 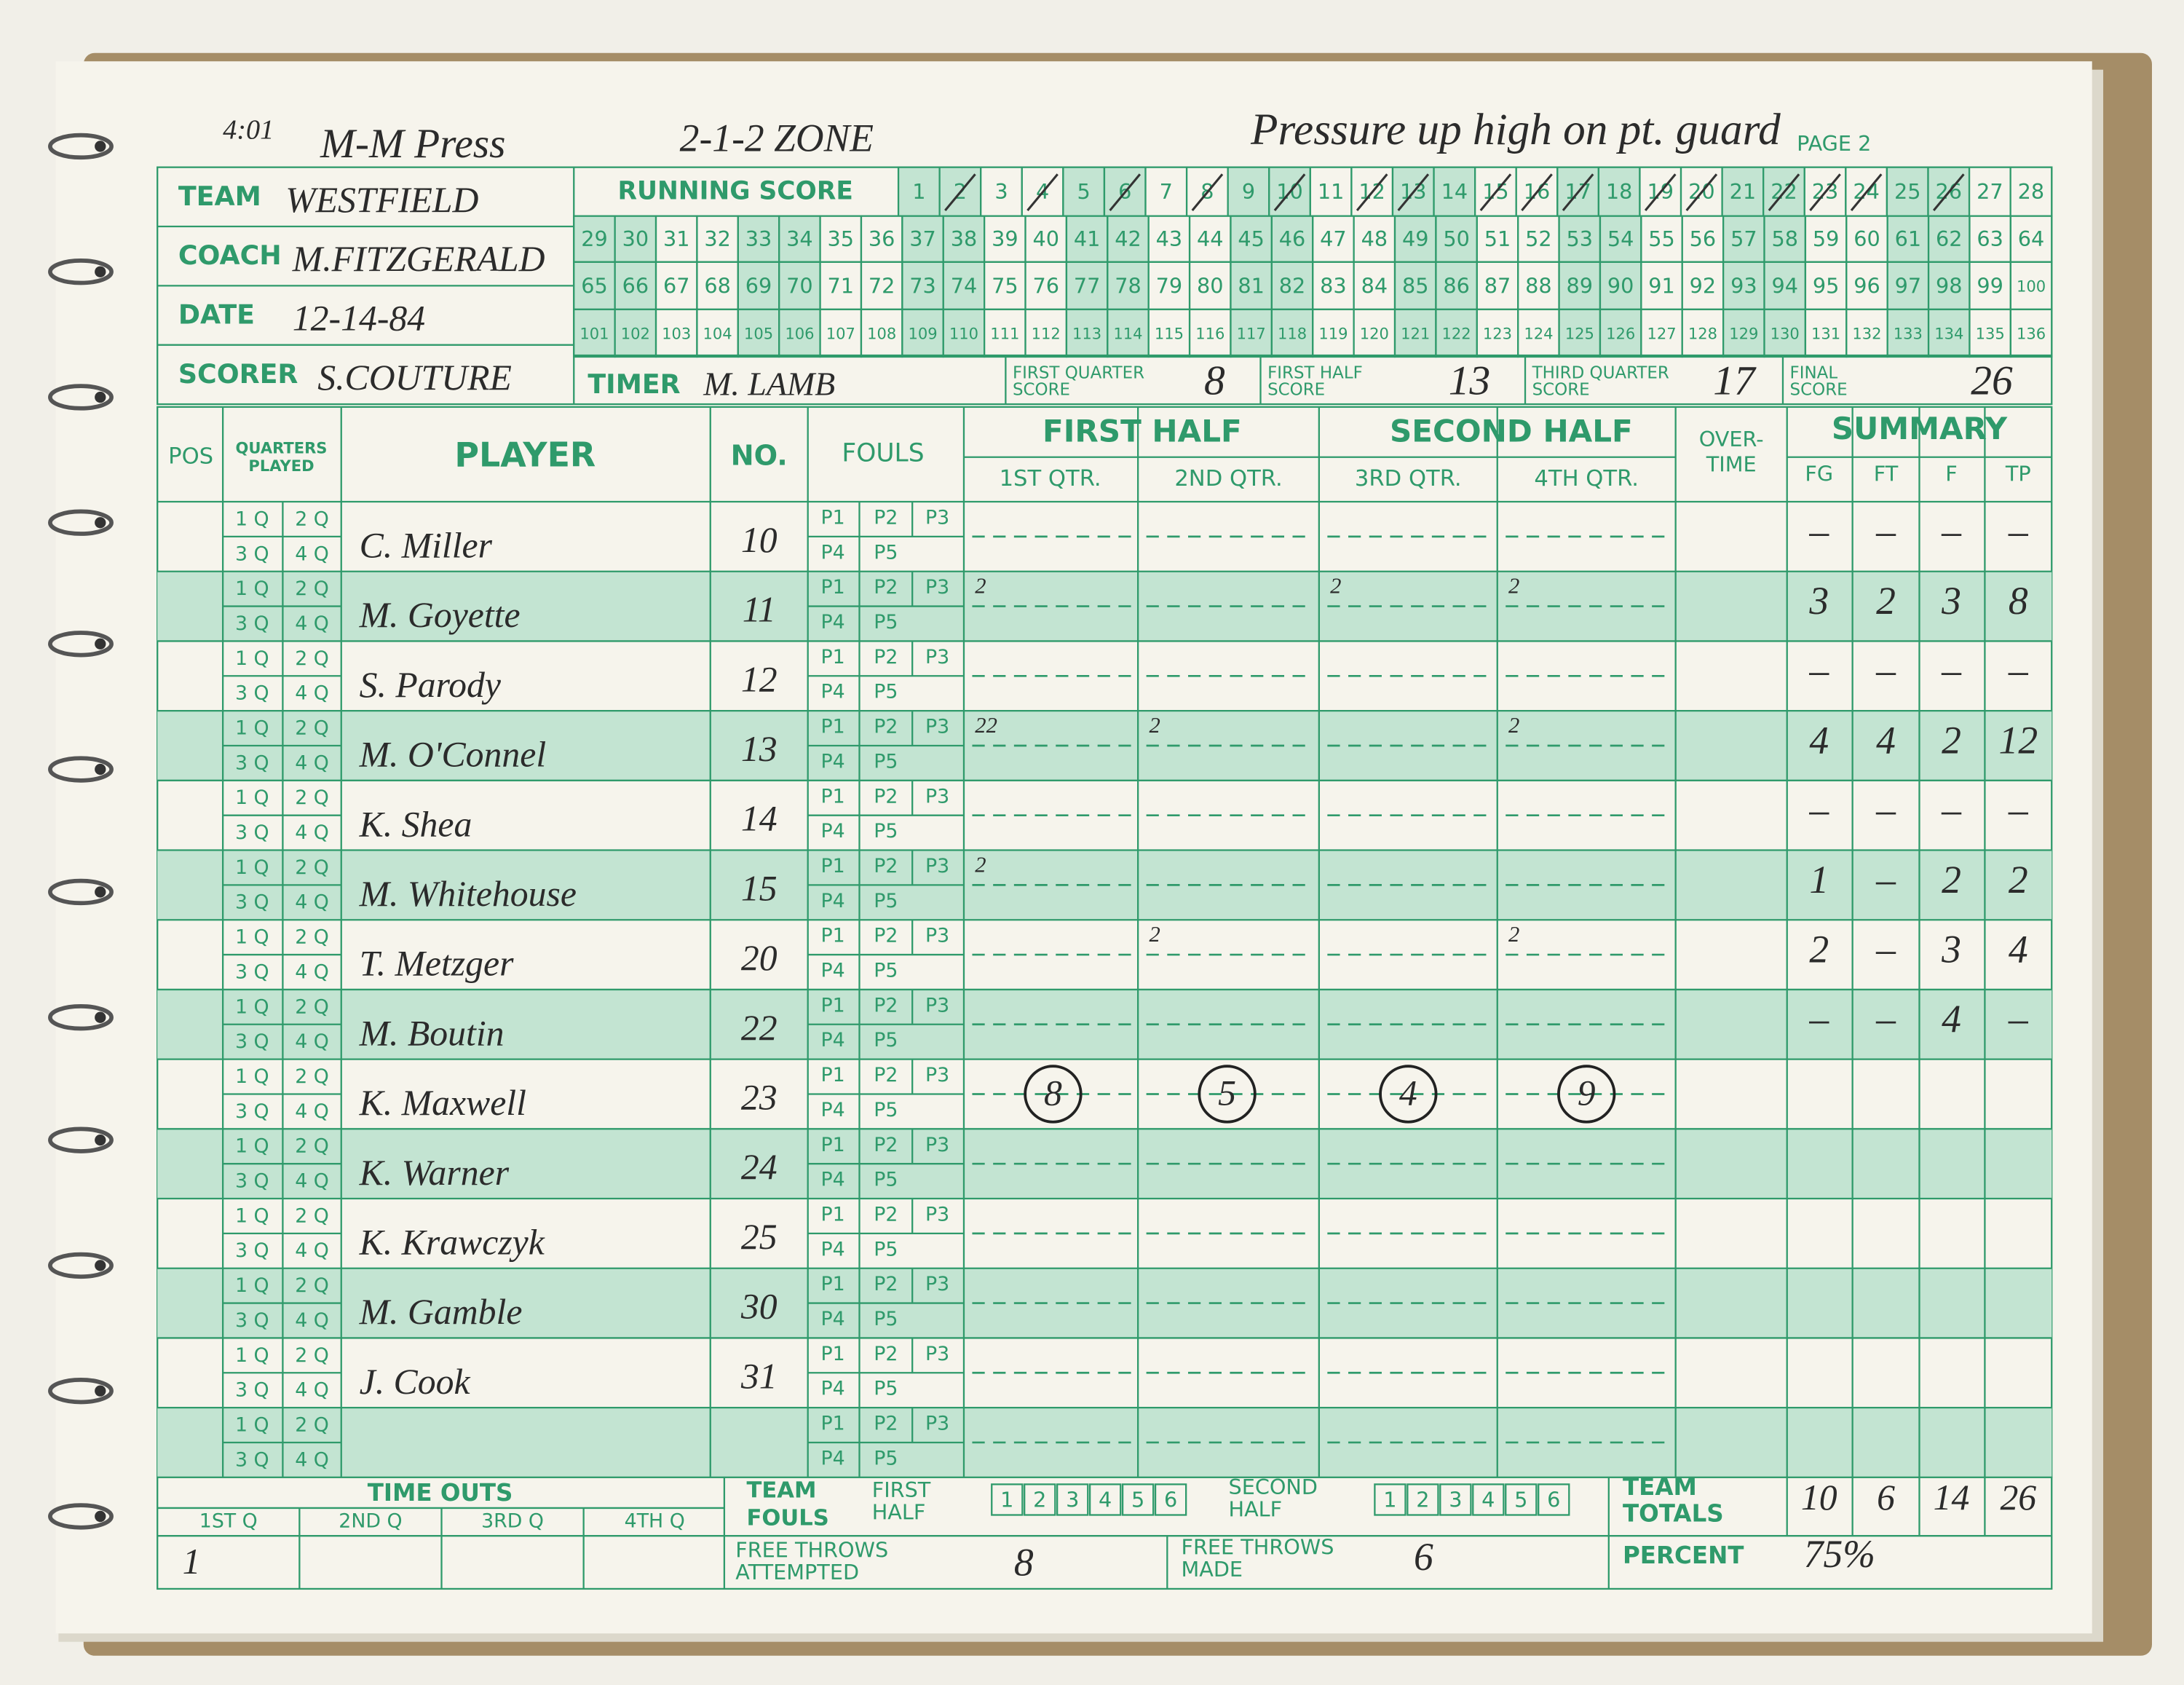 What do you see at coordinates (415, 824) in the screenshot?
I see `handwriting: K. Shea` at bounding box center [415, 824].